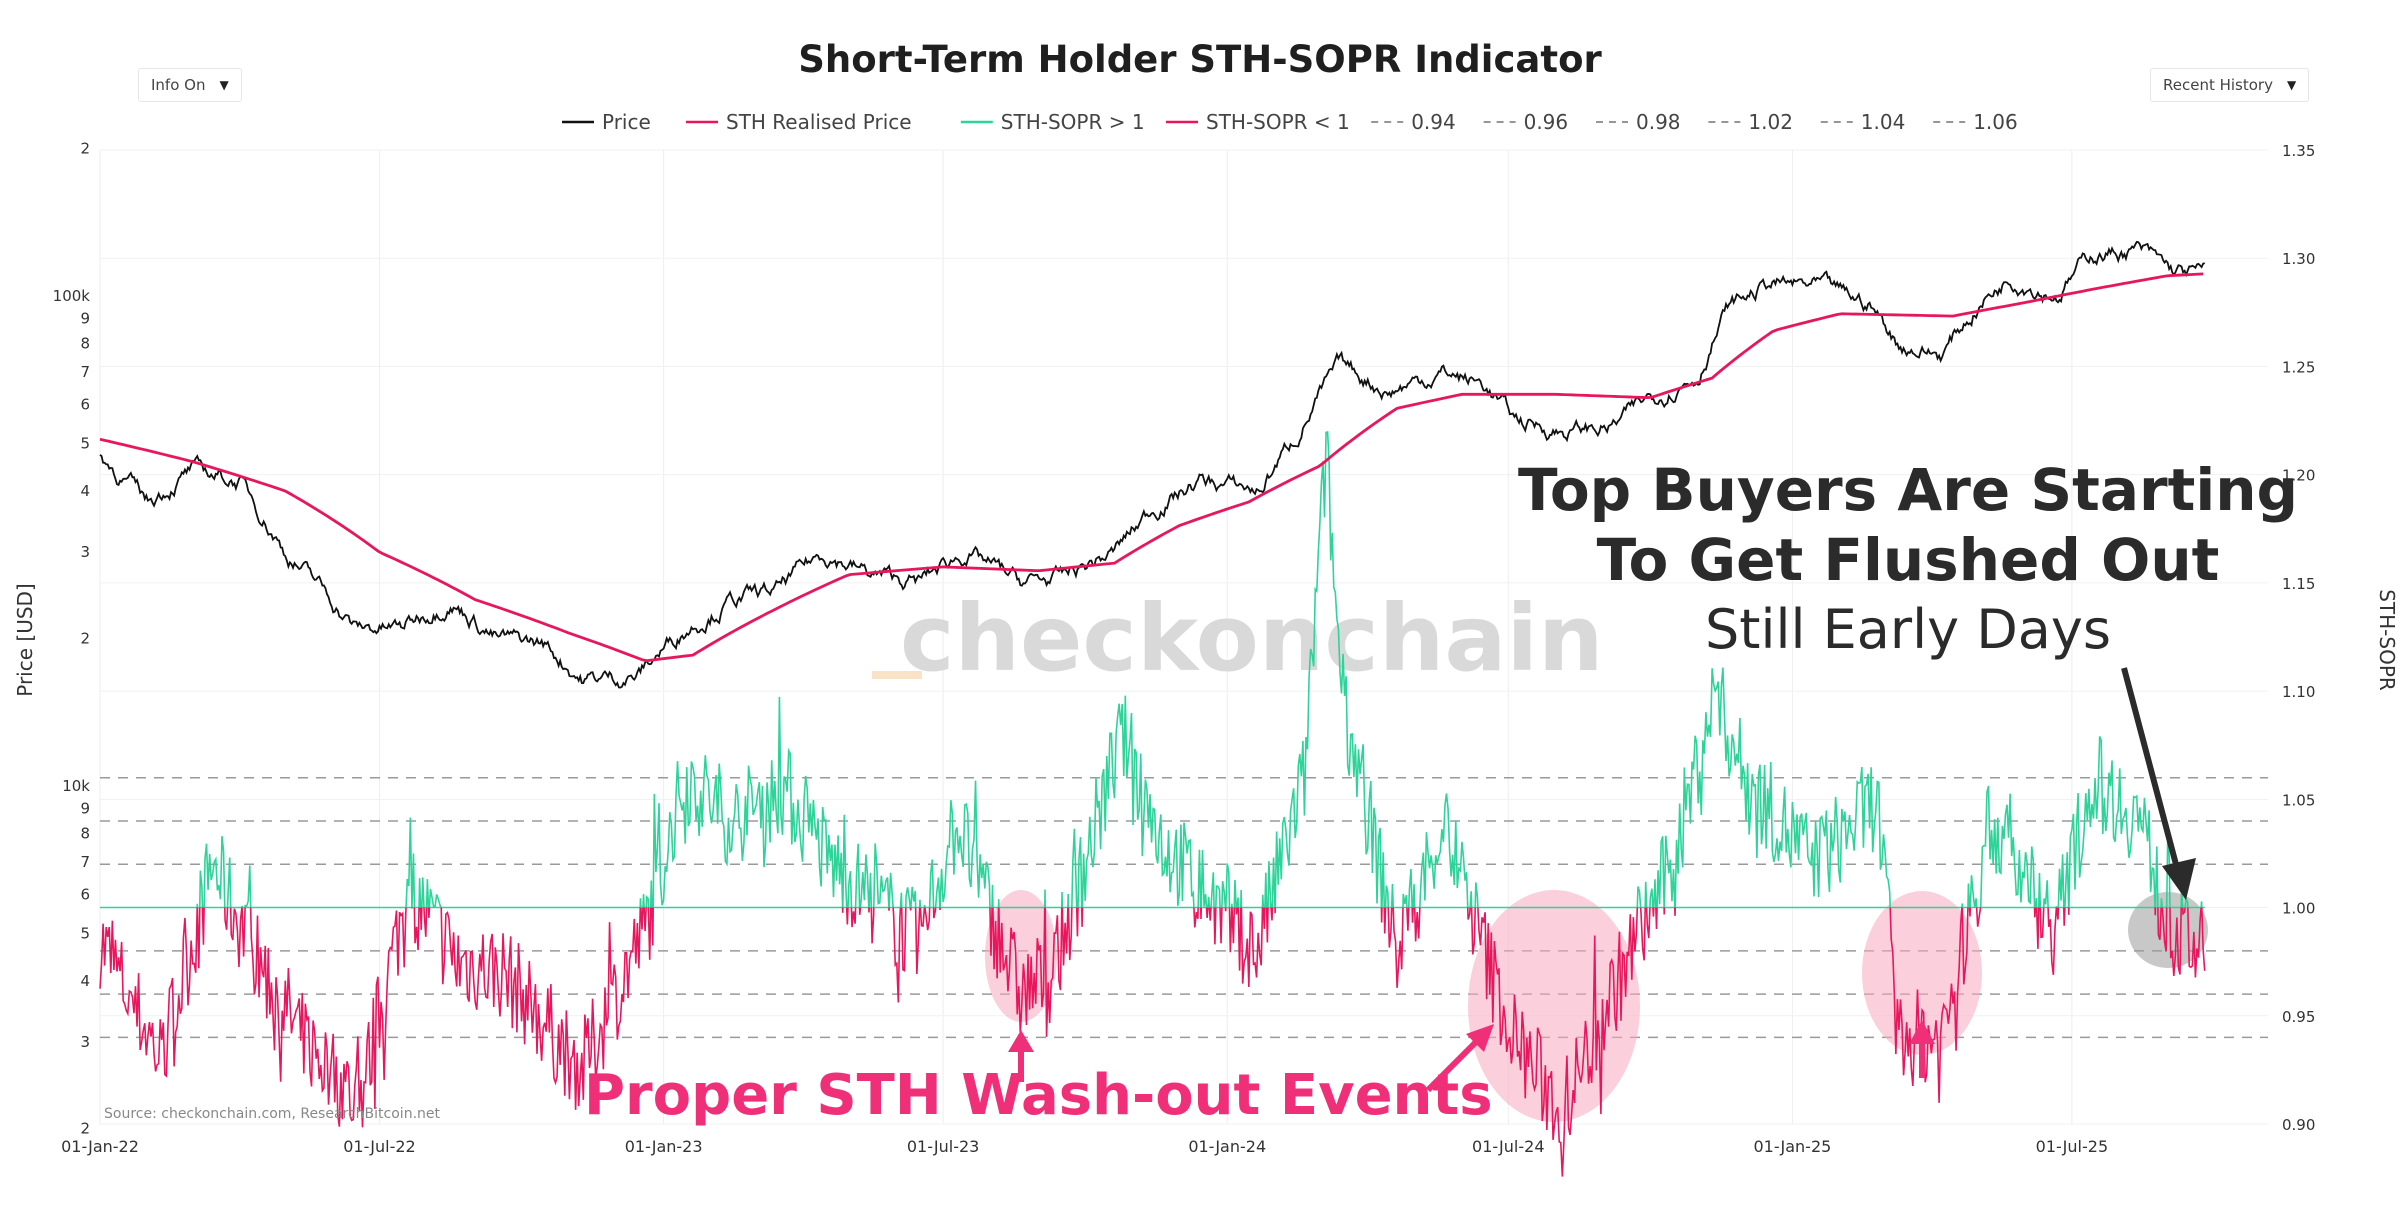 Image resolution: width=2400 pixels, height=1206 pixels. Describe the element at coordinates (1908, 560) in the screenshot. I see `annotation-top-buyers-line2: To Get Flushed Out` at that location.